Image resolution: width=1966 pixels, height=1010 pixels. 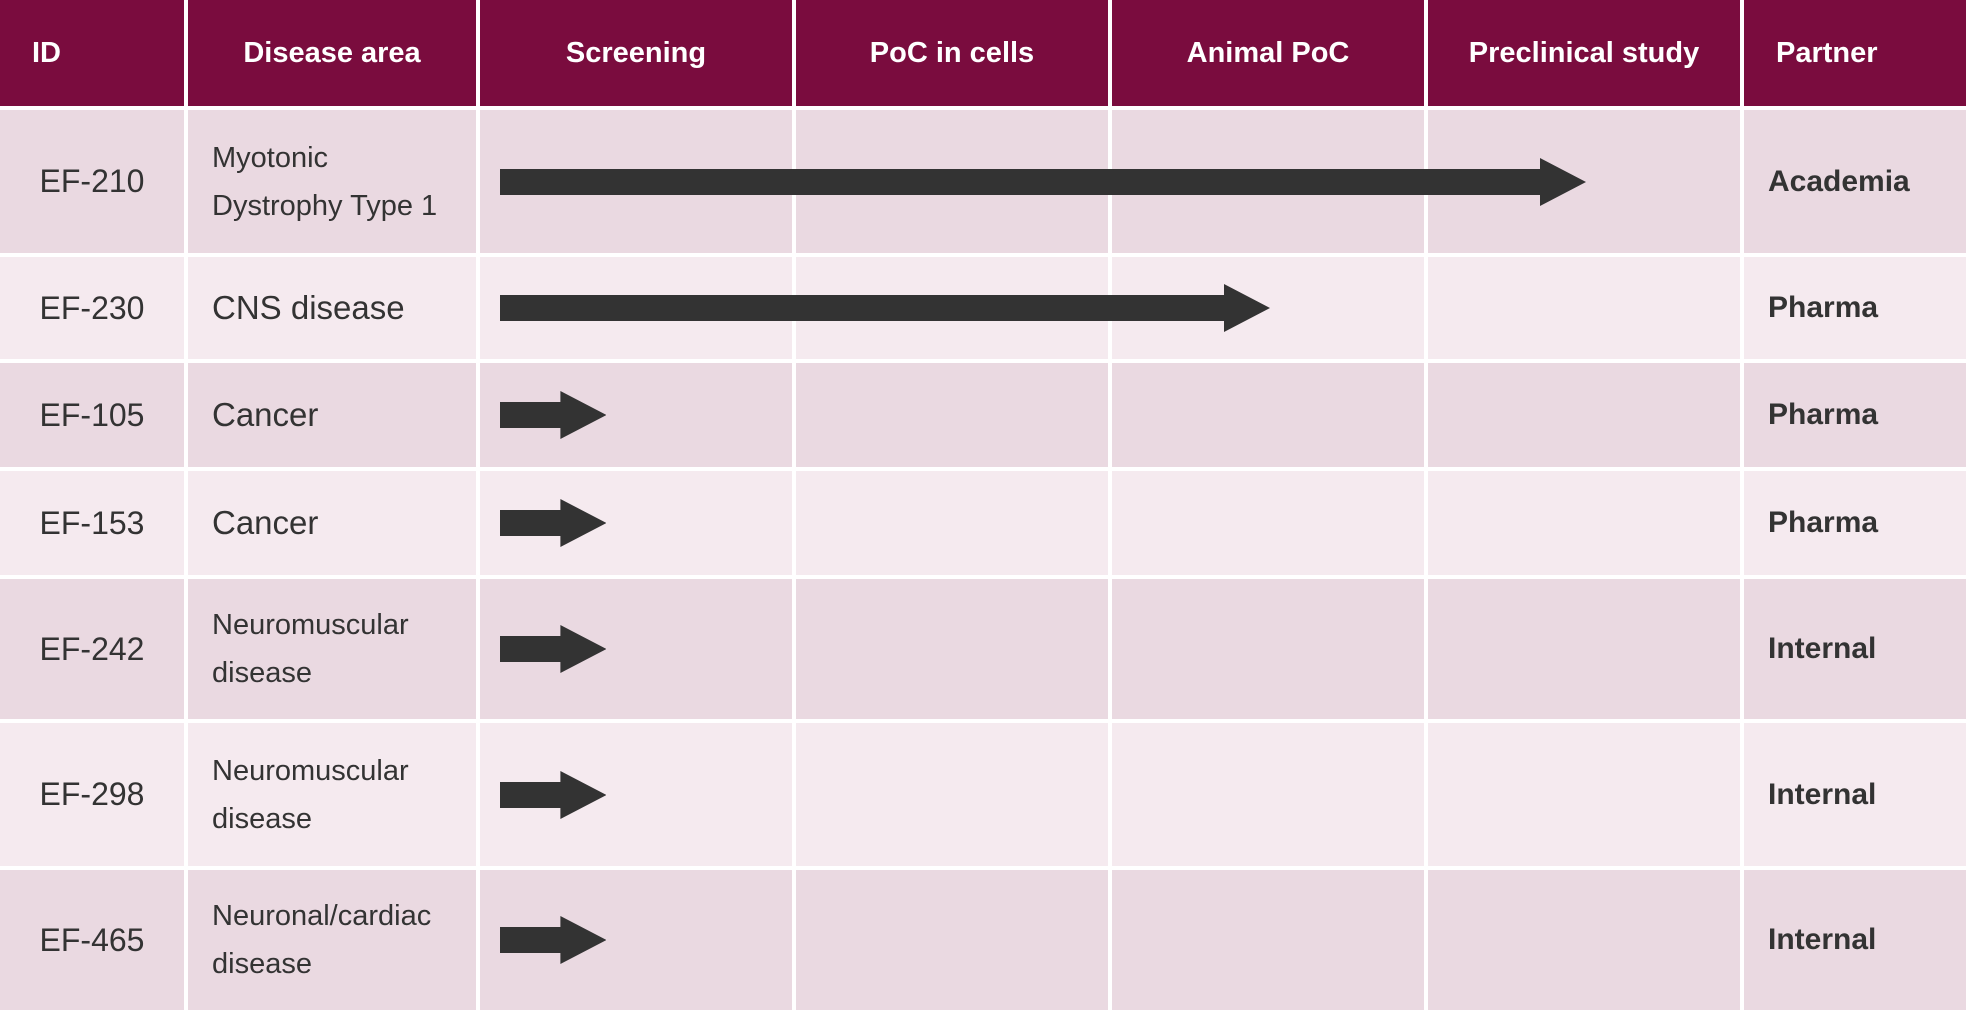 I want to click on row-id: EF-465, so click(x=92, y=940).